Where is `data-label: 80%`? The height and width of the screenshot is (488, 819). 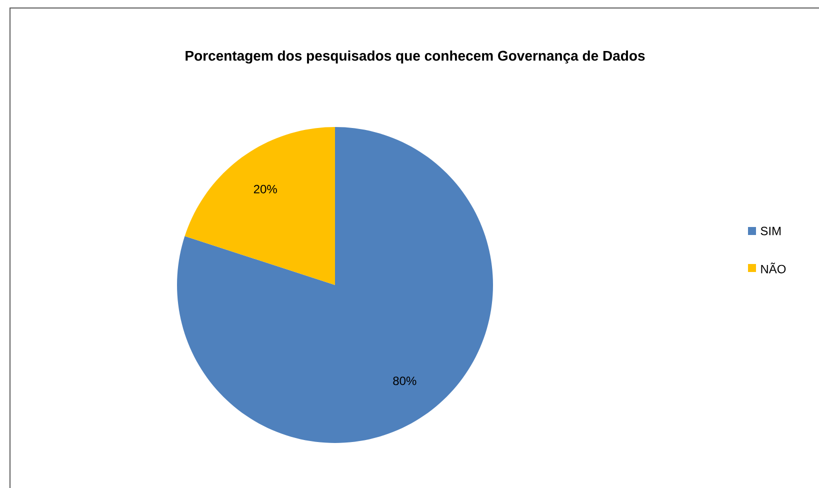 data-label: 80% is located at coordinates (404, 381).